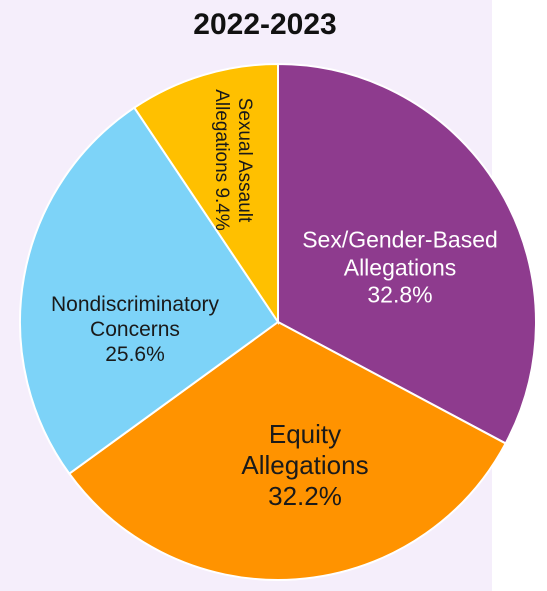 This screenshot has height=591, width=547. I want to click on value-label: 9.4%, so click(221, 209).